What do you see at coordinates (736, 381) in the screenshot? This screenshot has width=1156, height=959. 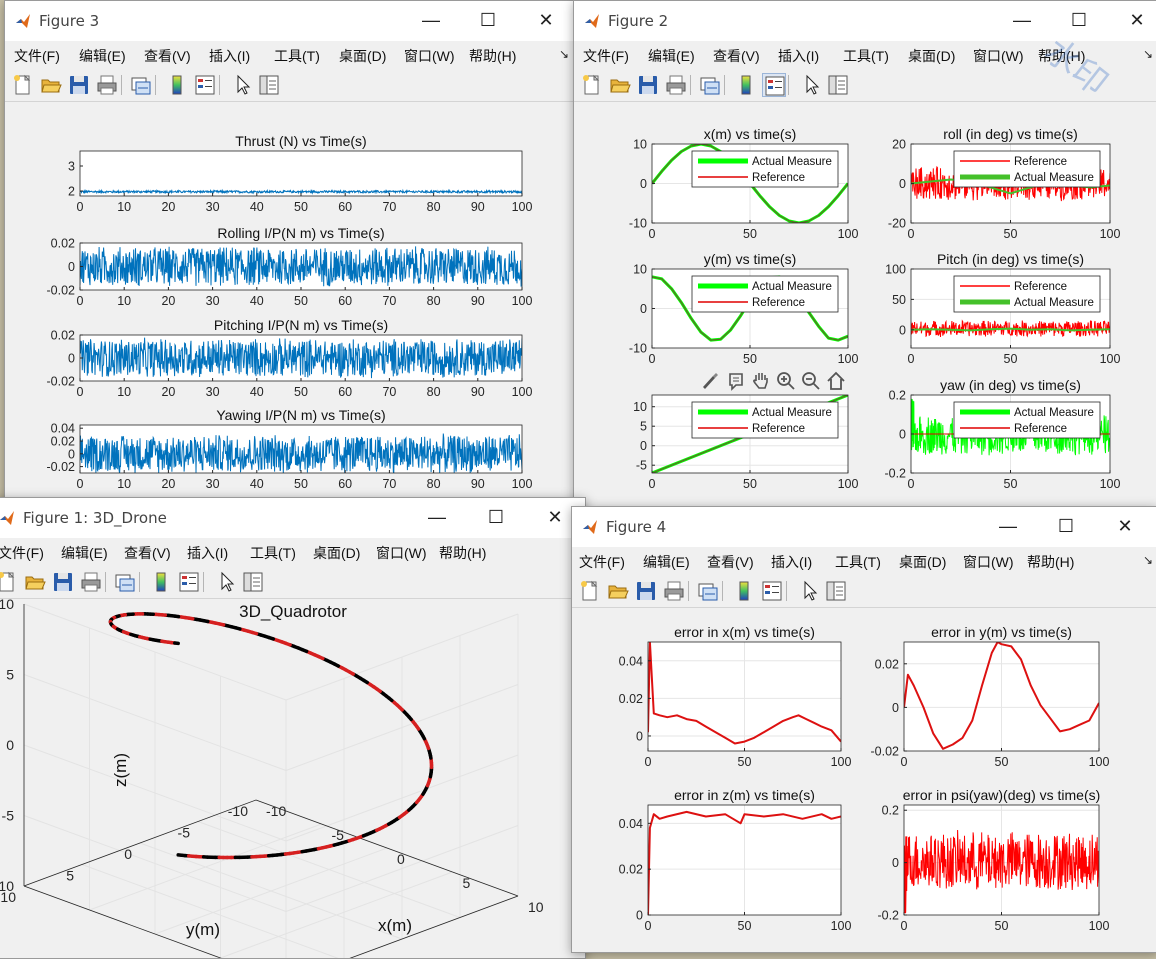 I see `data-tip-icon` at bounding box center [736, 381].